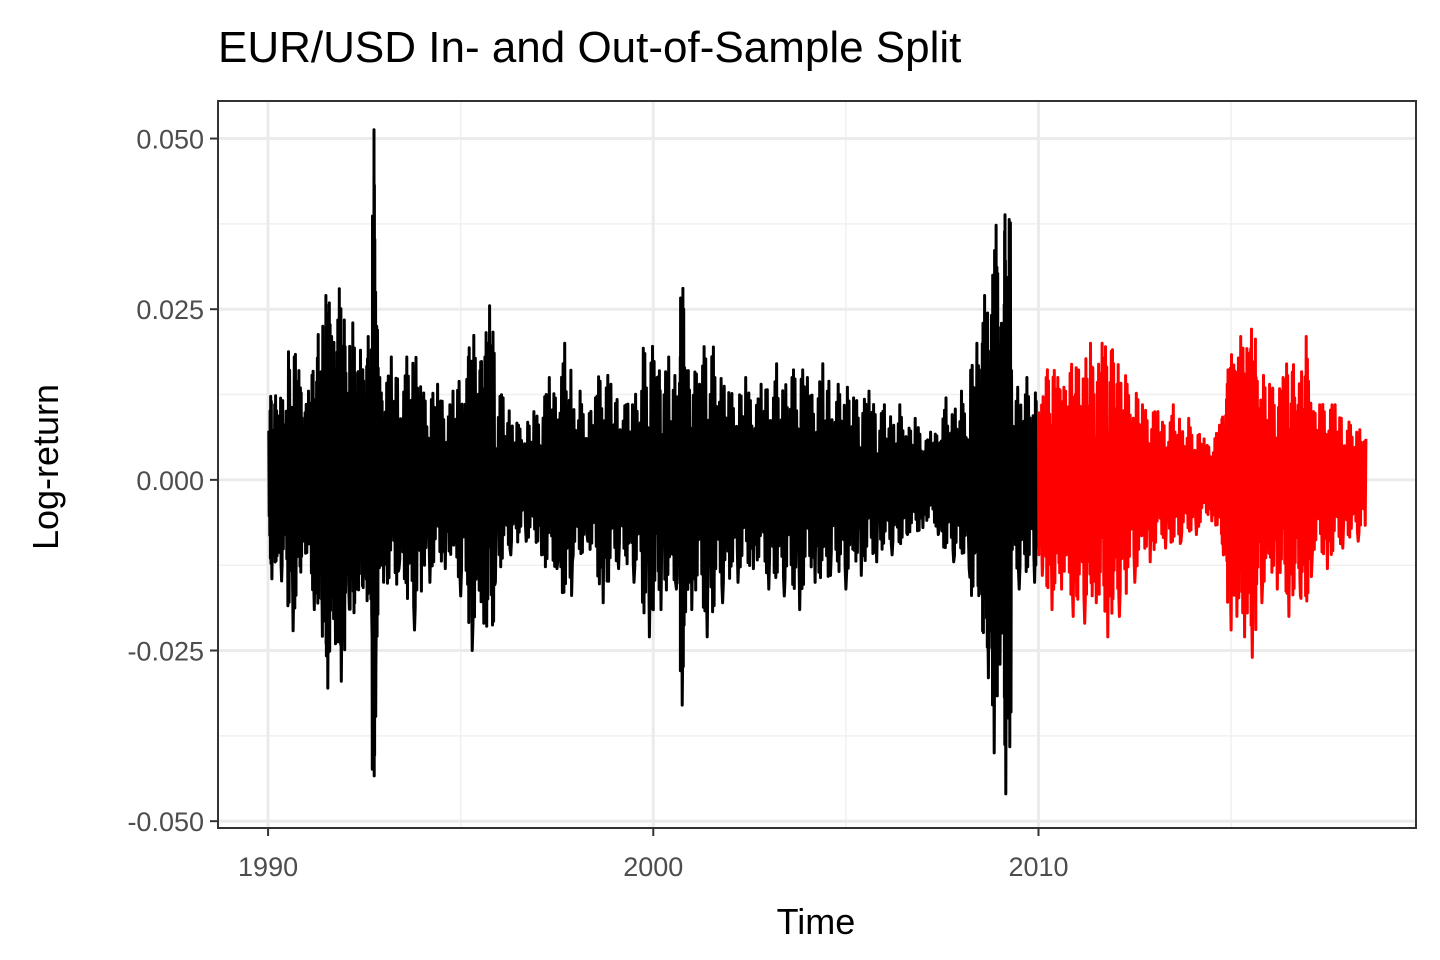  I want to click on chart-title: EUR/USD In- and Out-of-Sample Split, so click(589, 47).